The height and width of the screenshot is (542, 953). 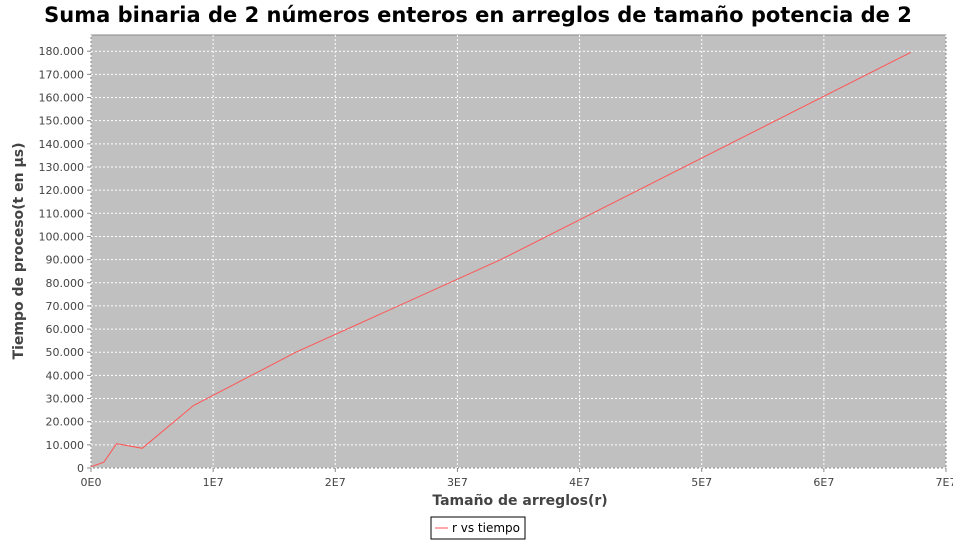 I want to click on y-tick-label: 30.000, so click(x=65, y=399).